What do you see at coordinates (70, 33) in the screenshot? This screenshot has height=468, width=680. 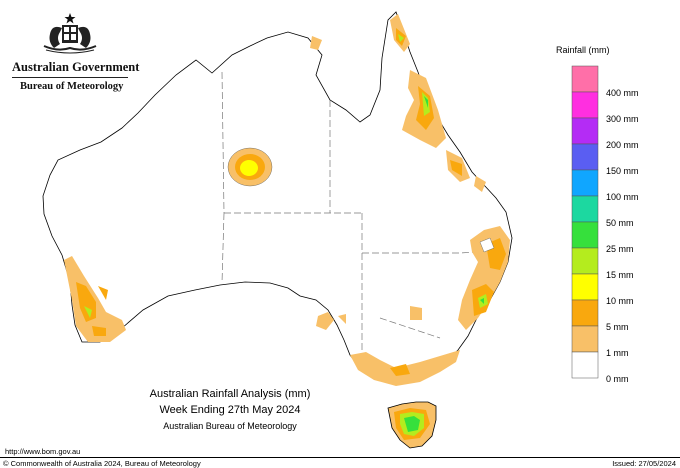 I see `coat-of-arms-icon` at bounding box center [70, 33].